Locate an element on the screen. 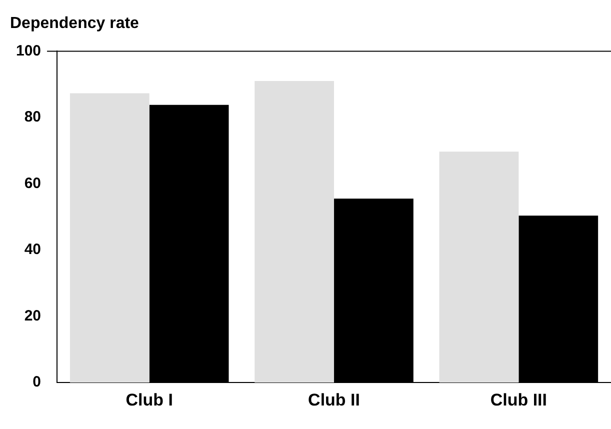  y-tick-label: 60 is located at coordinates (33, 183).